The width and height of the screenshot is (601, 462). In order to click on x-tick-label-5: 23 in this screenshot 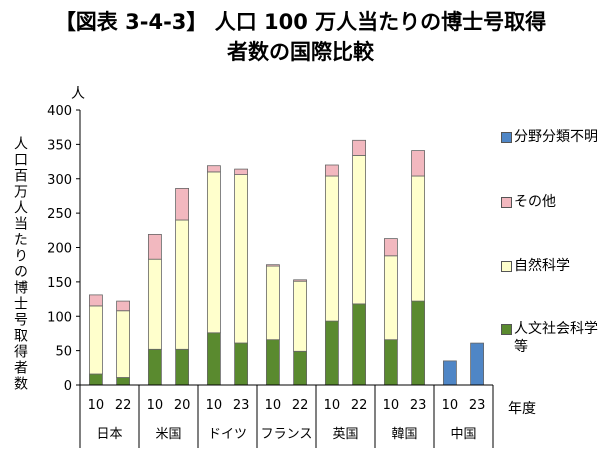, I will do `click(241, 405)`.